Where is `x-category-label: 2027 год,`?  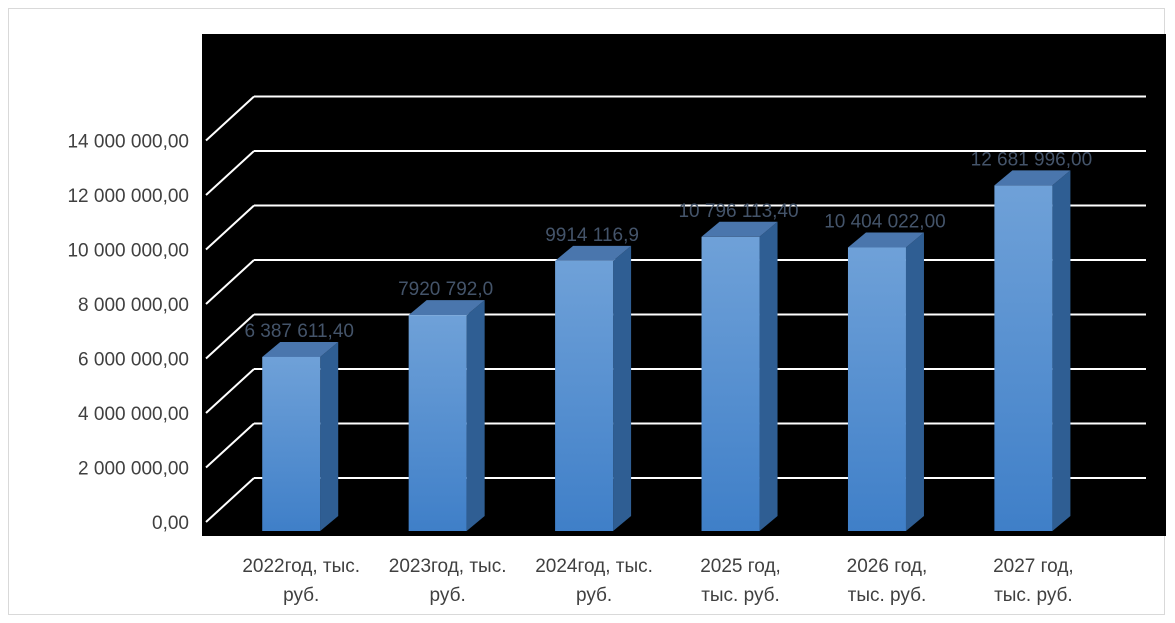
x-category-label: 2027 год, is located at coordinates (1033, 566).